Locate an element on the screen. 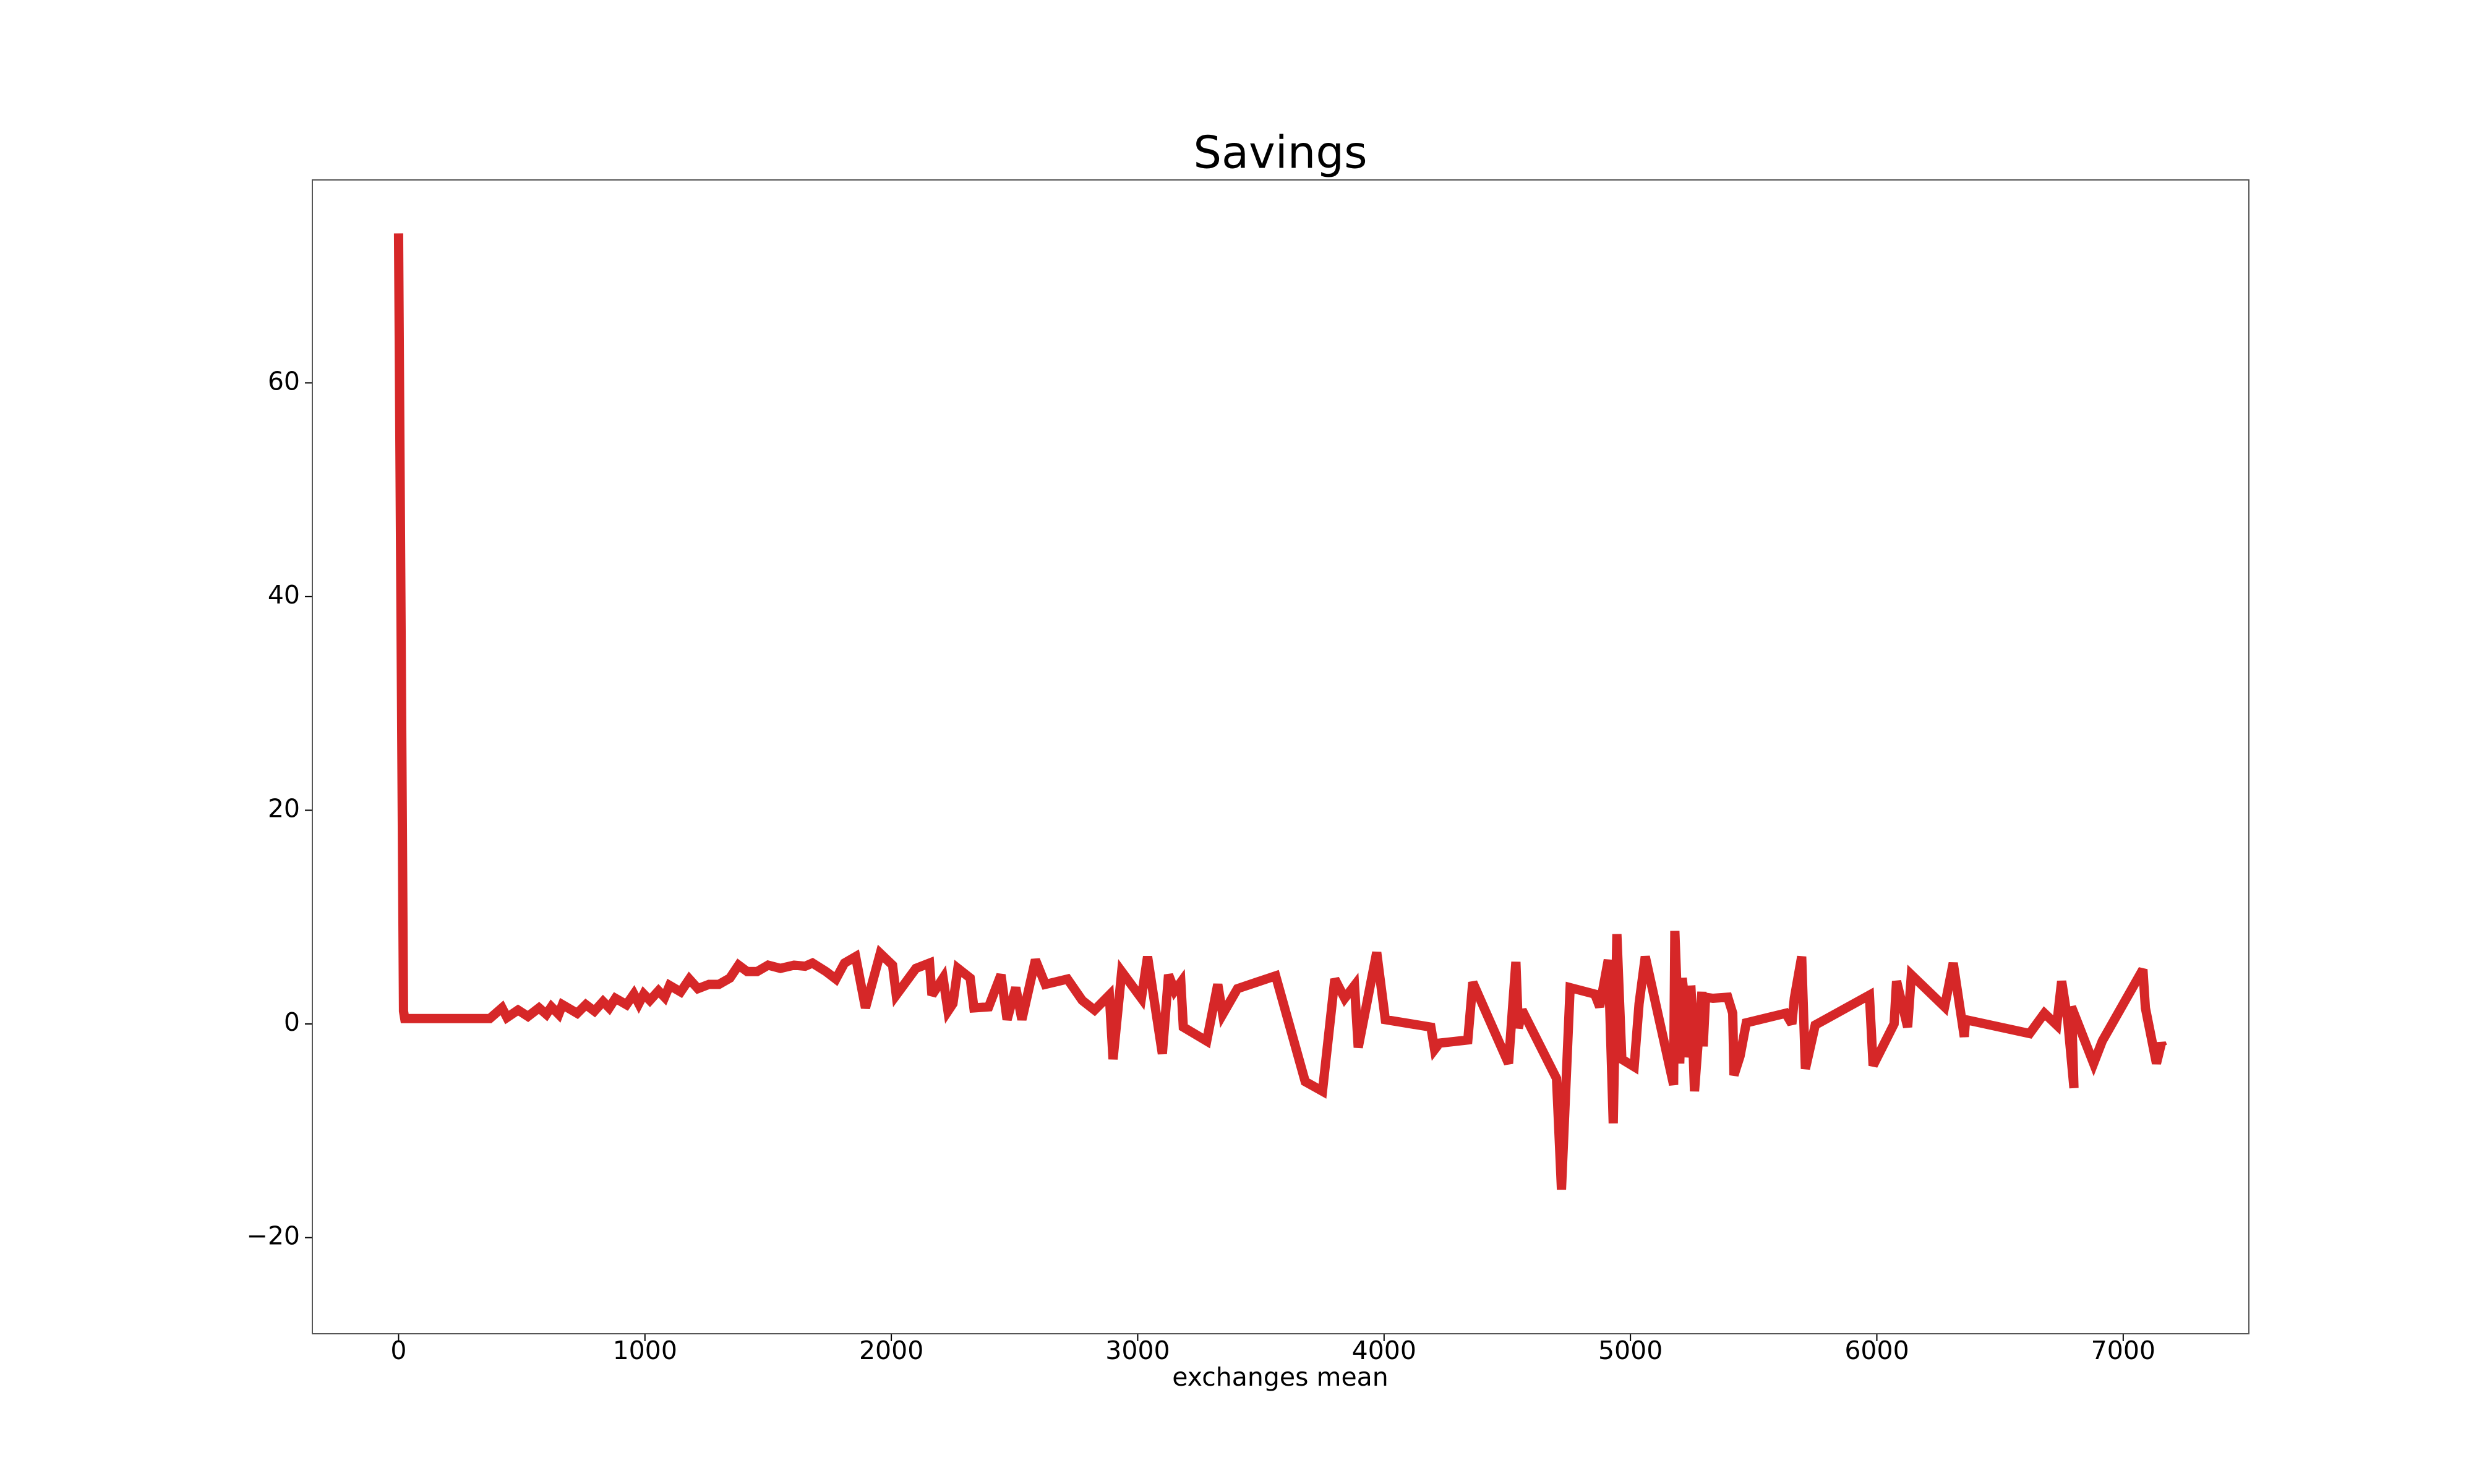  y-tick-label: 60 is located at coordinates (284, 381).